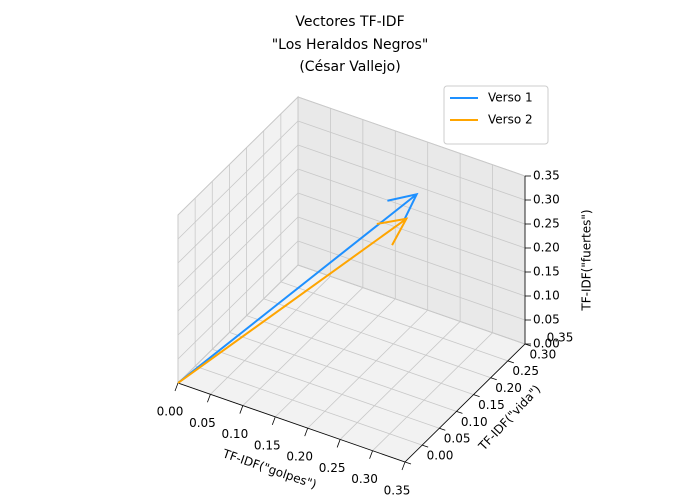 This screenshot has height=504, width=700. What do you see at coordinates (542, 354) in the screenshot?
I see `y-tick-label: 0.30` at bounding box center [542, 354].